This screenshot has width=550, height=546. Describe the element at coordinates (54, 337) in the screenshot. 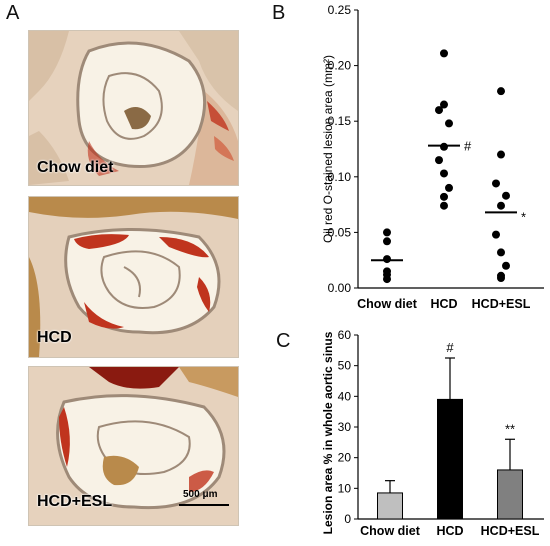

I see `micrograph-label: HCD` at that location.